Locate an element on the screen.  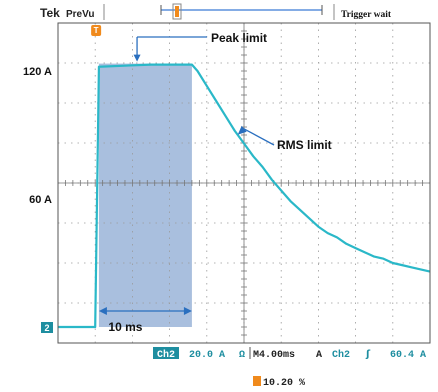
time-div: M4.00ms is located at coordinates (274, 355).